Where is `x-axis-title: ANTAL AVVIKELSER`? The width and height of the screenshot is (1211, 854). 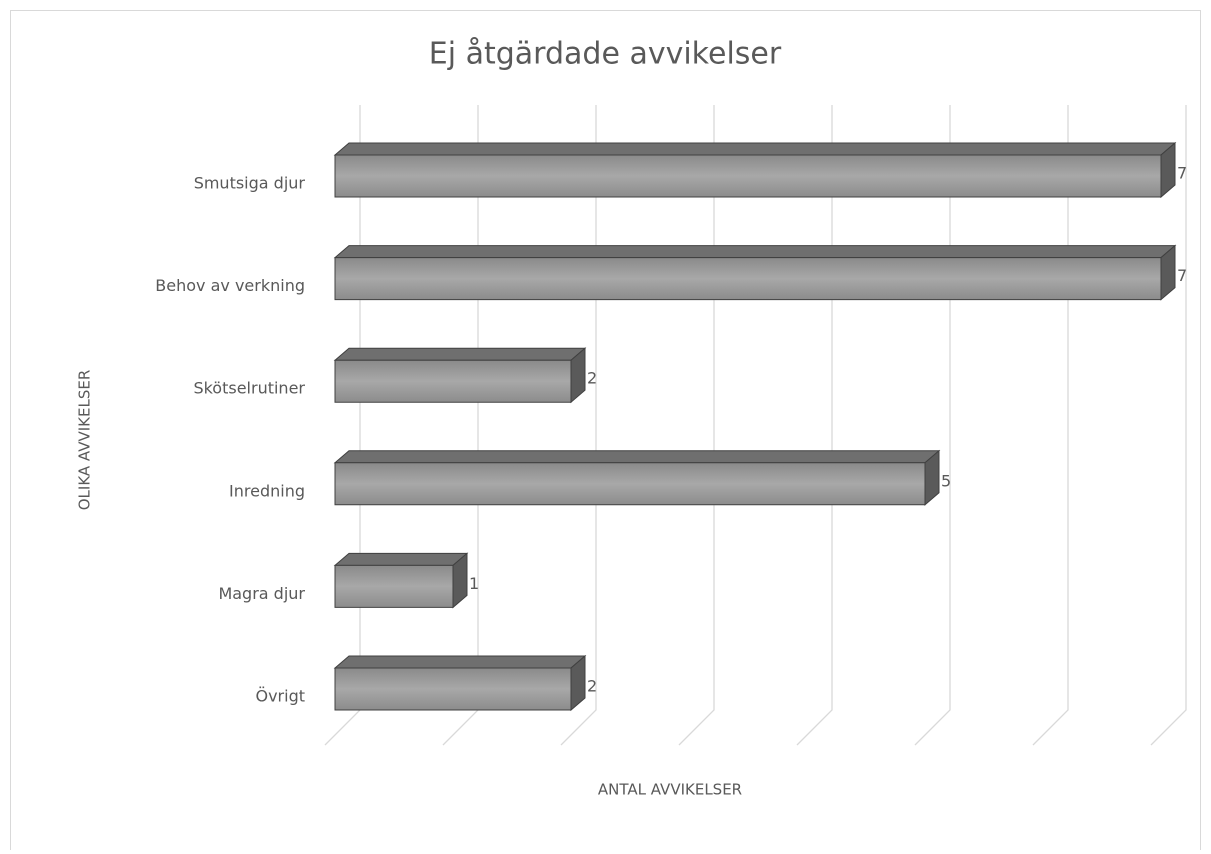
x-axis-title: ANTAL AVVIKELSER is located at coordinates (670, 790).